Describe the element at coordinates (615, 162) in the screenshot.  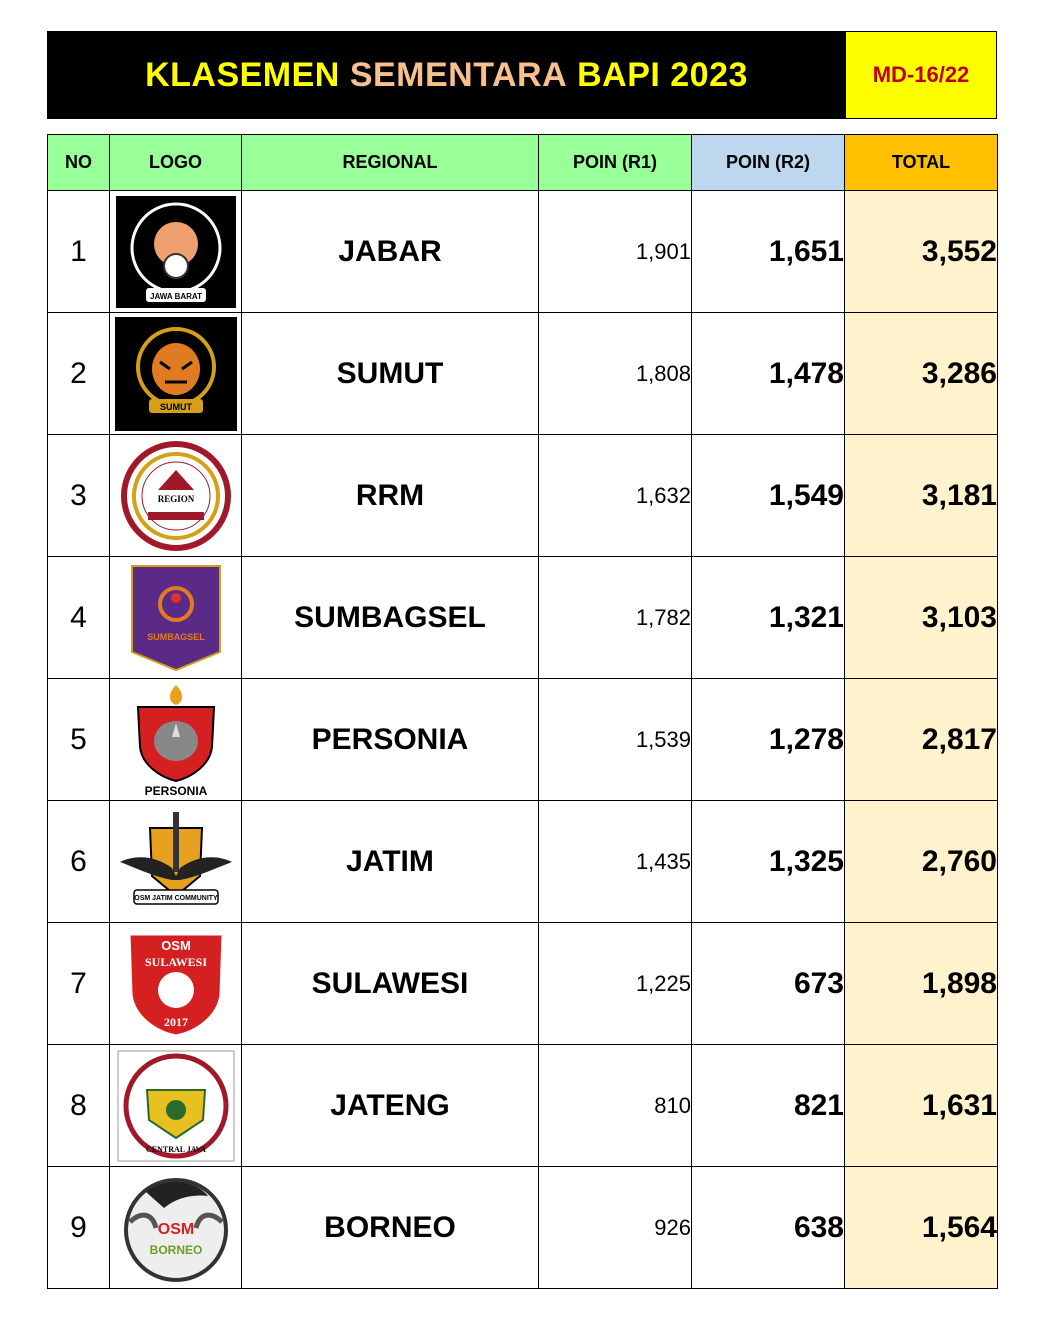
I see `col-header-poin-r1: POIN (R1)` at that location.